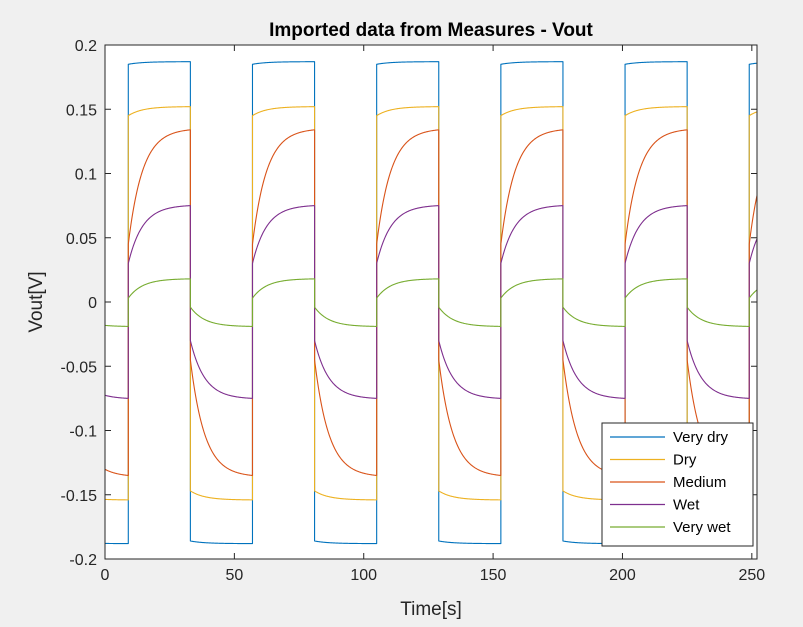  I want to click on legend: Very dry Dry Medium Wet Very wet, so click(677, 484).